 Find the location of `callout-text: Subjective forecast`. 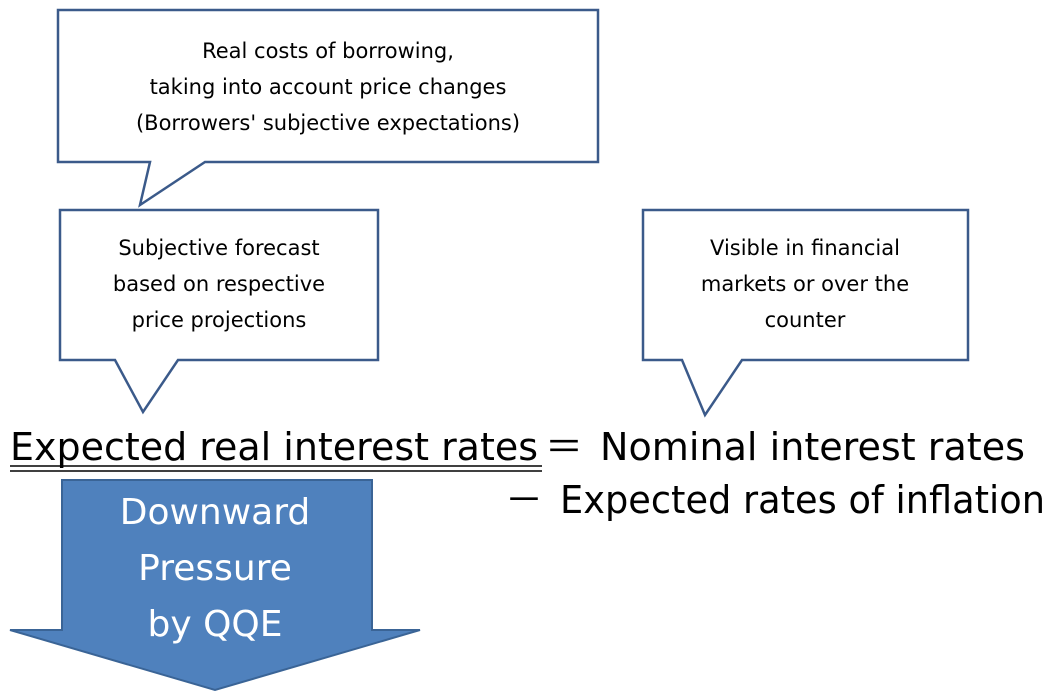

callout-text: Subjective forecast is located at coordinates (218, 248).